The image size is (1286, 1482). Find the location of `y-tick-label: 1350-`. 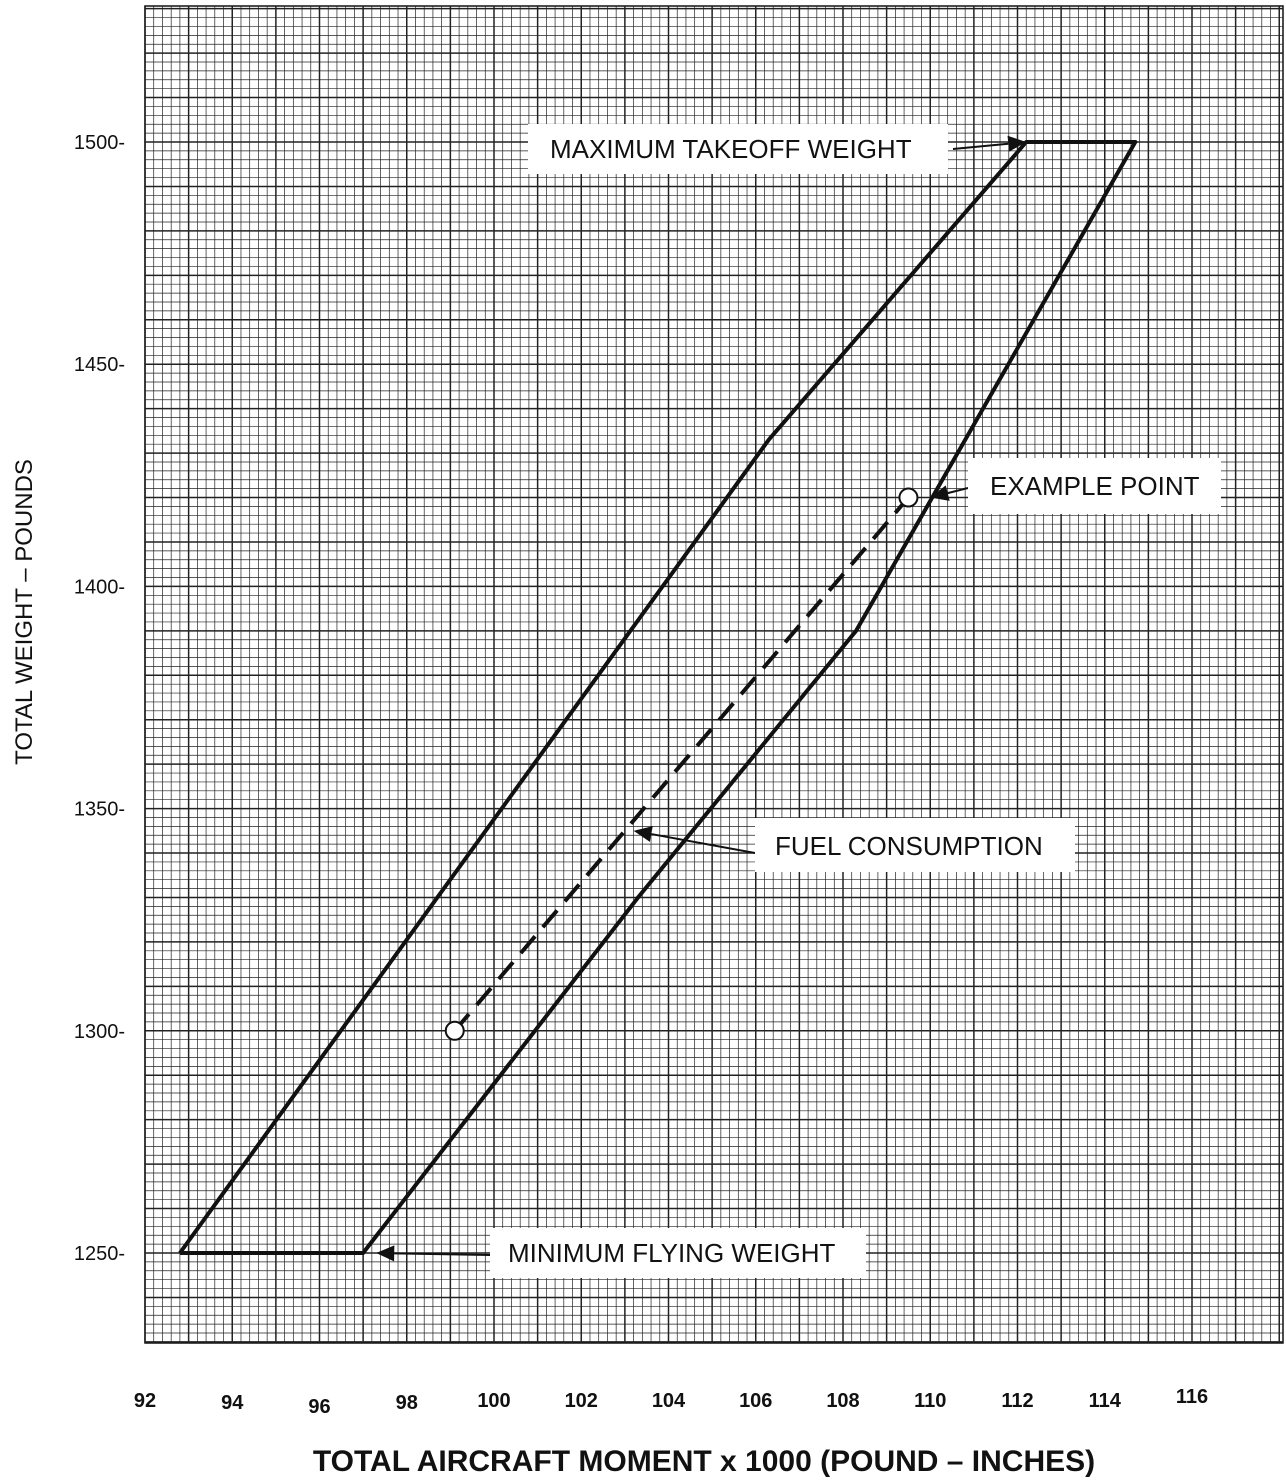

y-tick-label: 1350- is located at coordinates (99, 810).